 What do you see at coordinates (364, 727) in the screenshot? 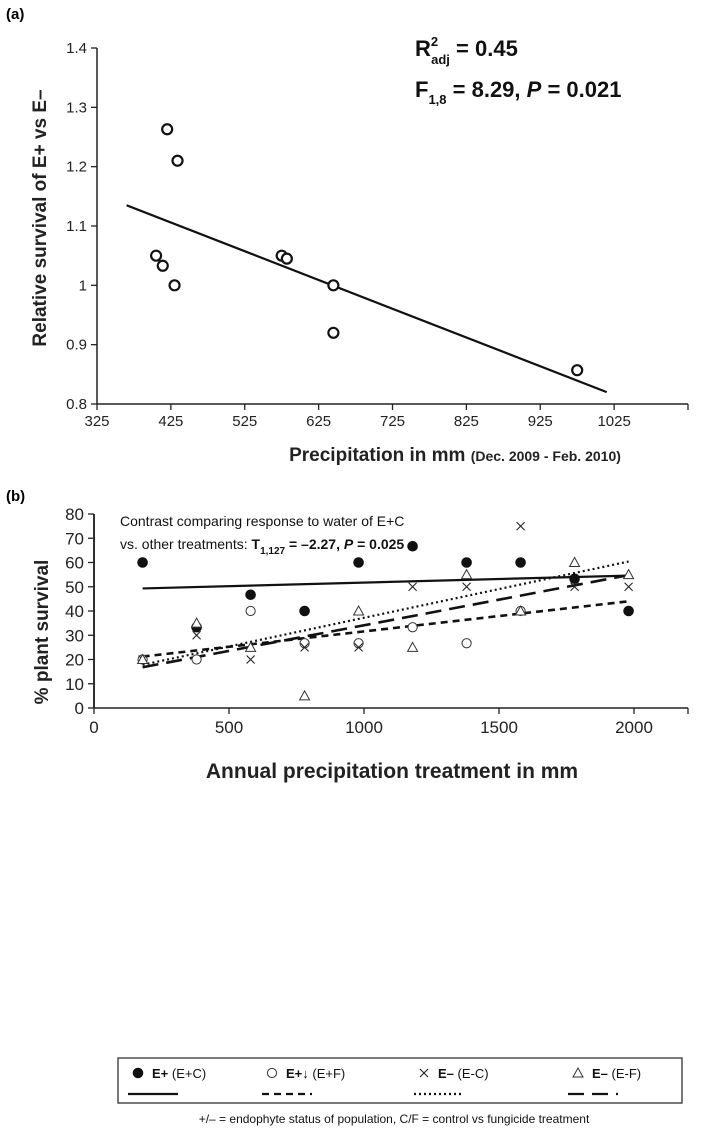
I see `panel-b-x-tick-label: 1000` at bounding box center [364, 727].